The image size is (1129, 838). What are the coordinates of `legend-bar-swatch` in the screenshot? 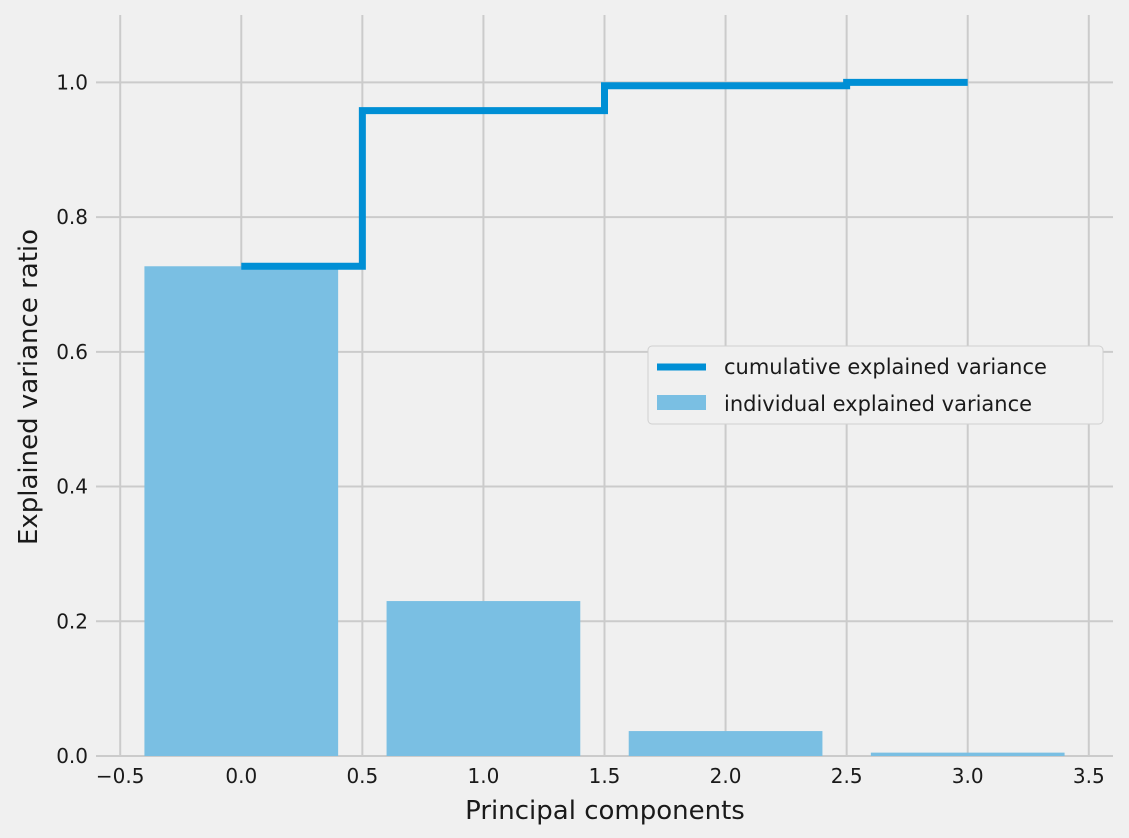 It's located at (681, 402).